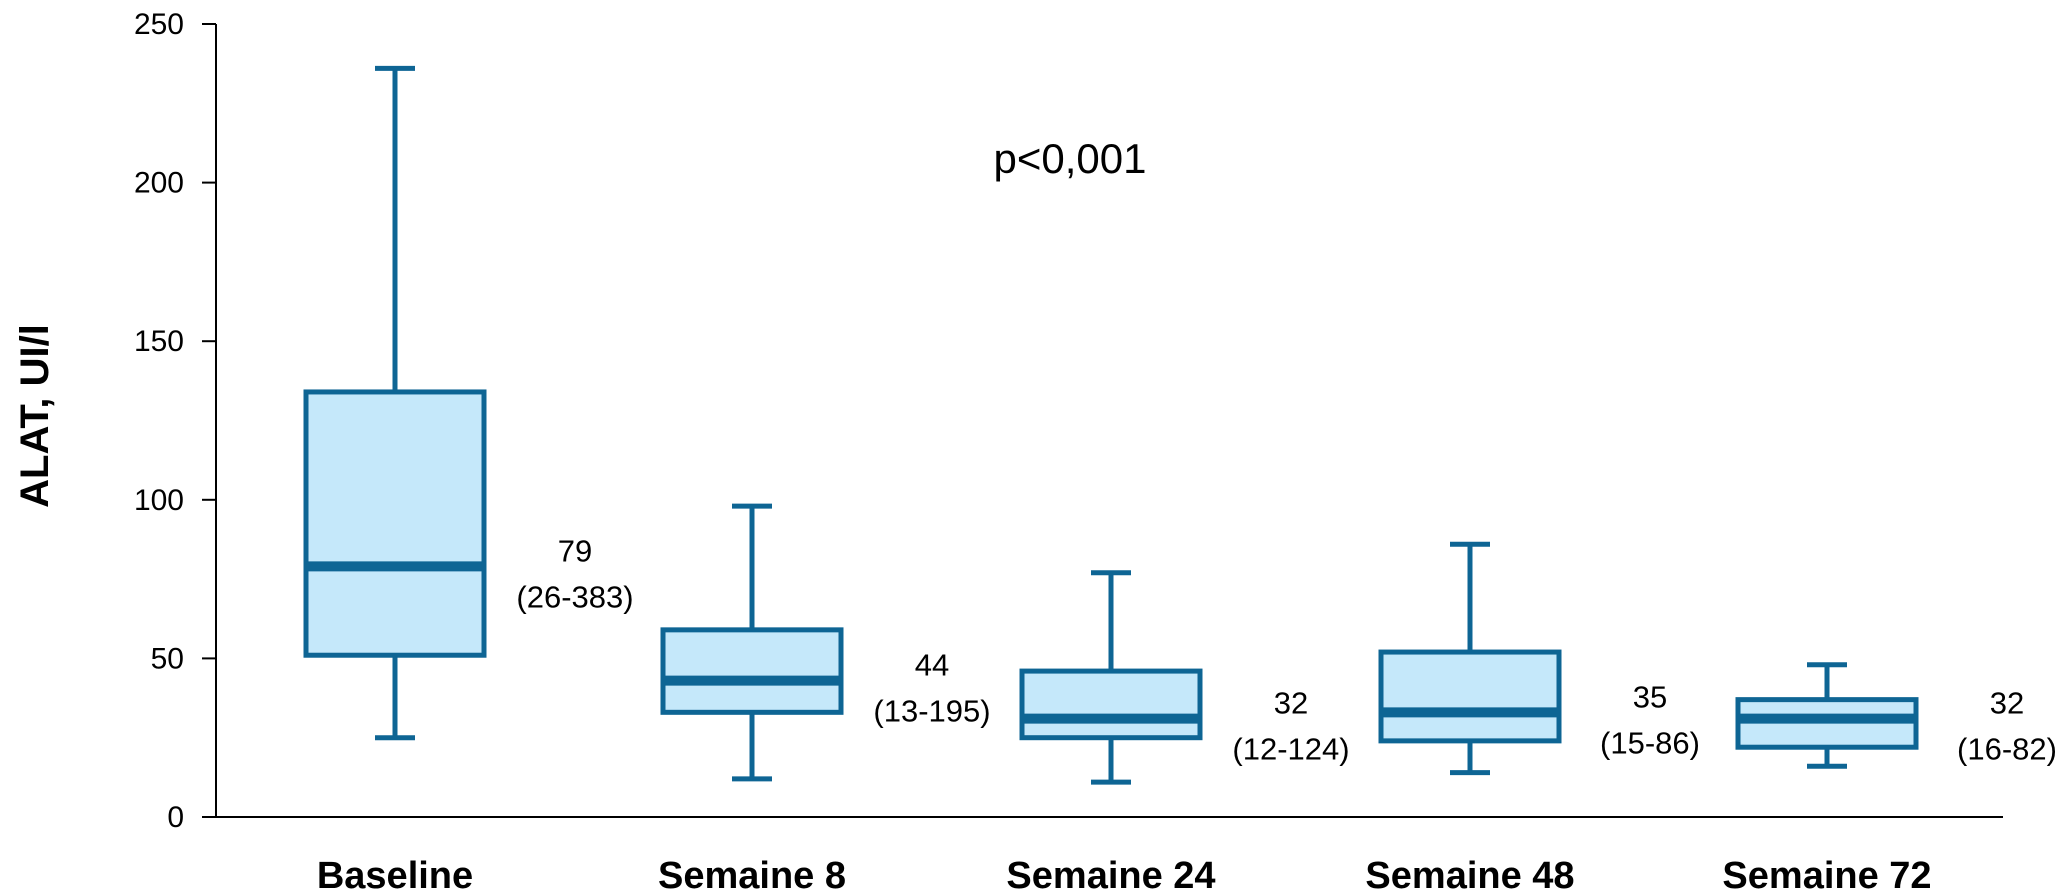 The height and width of the screenshot is (896, 2067). What do you see at coordinates (574, 596) in the screenshot?
I see `range-label: (26-383)` at bounding box center [574, 596].